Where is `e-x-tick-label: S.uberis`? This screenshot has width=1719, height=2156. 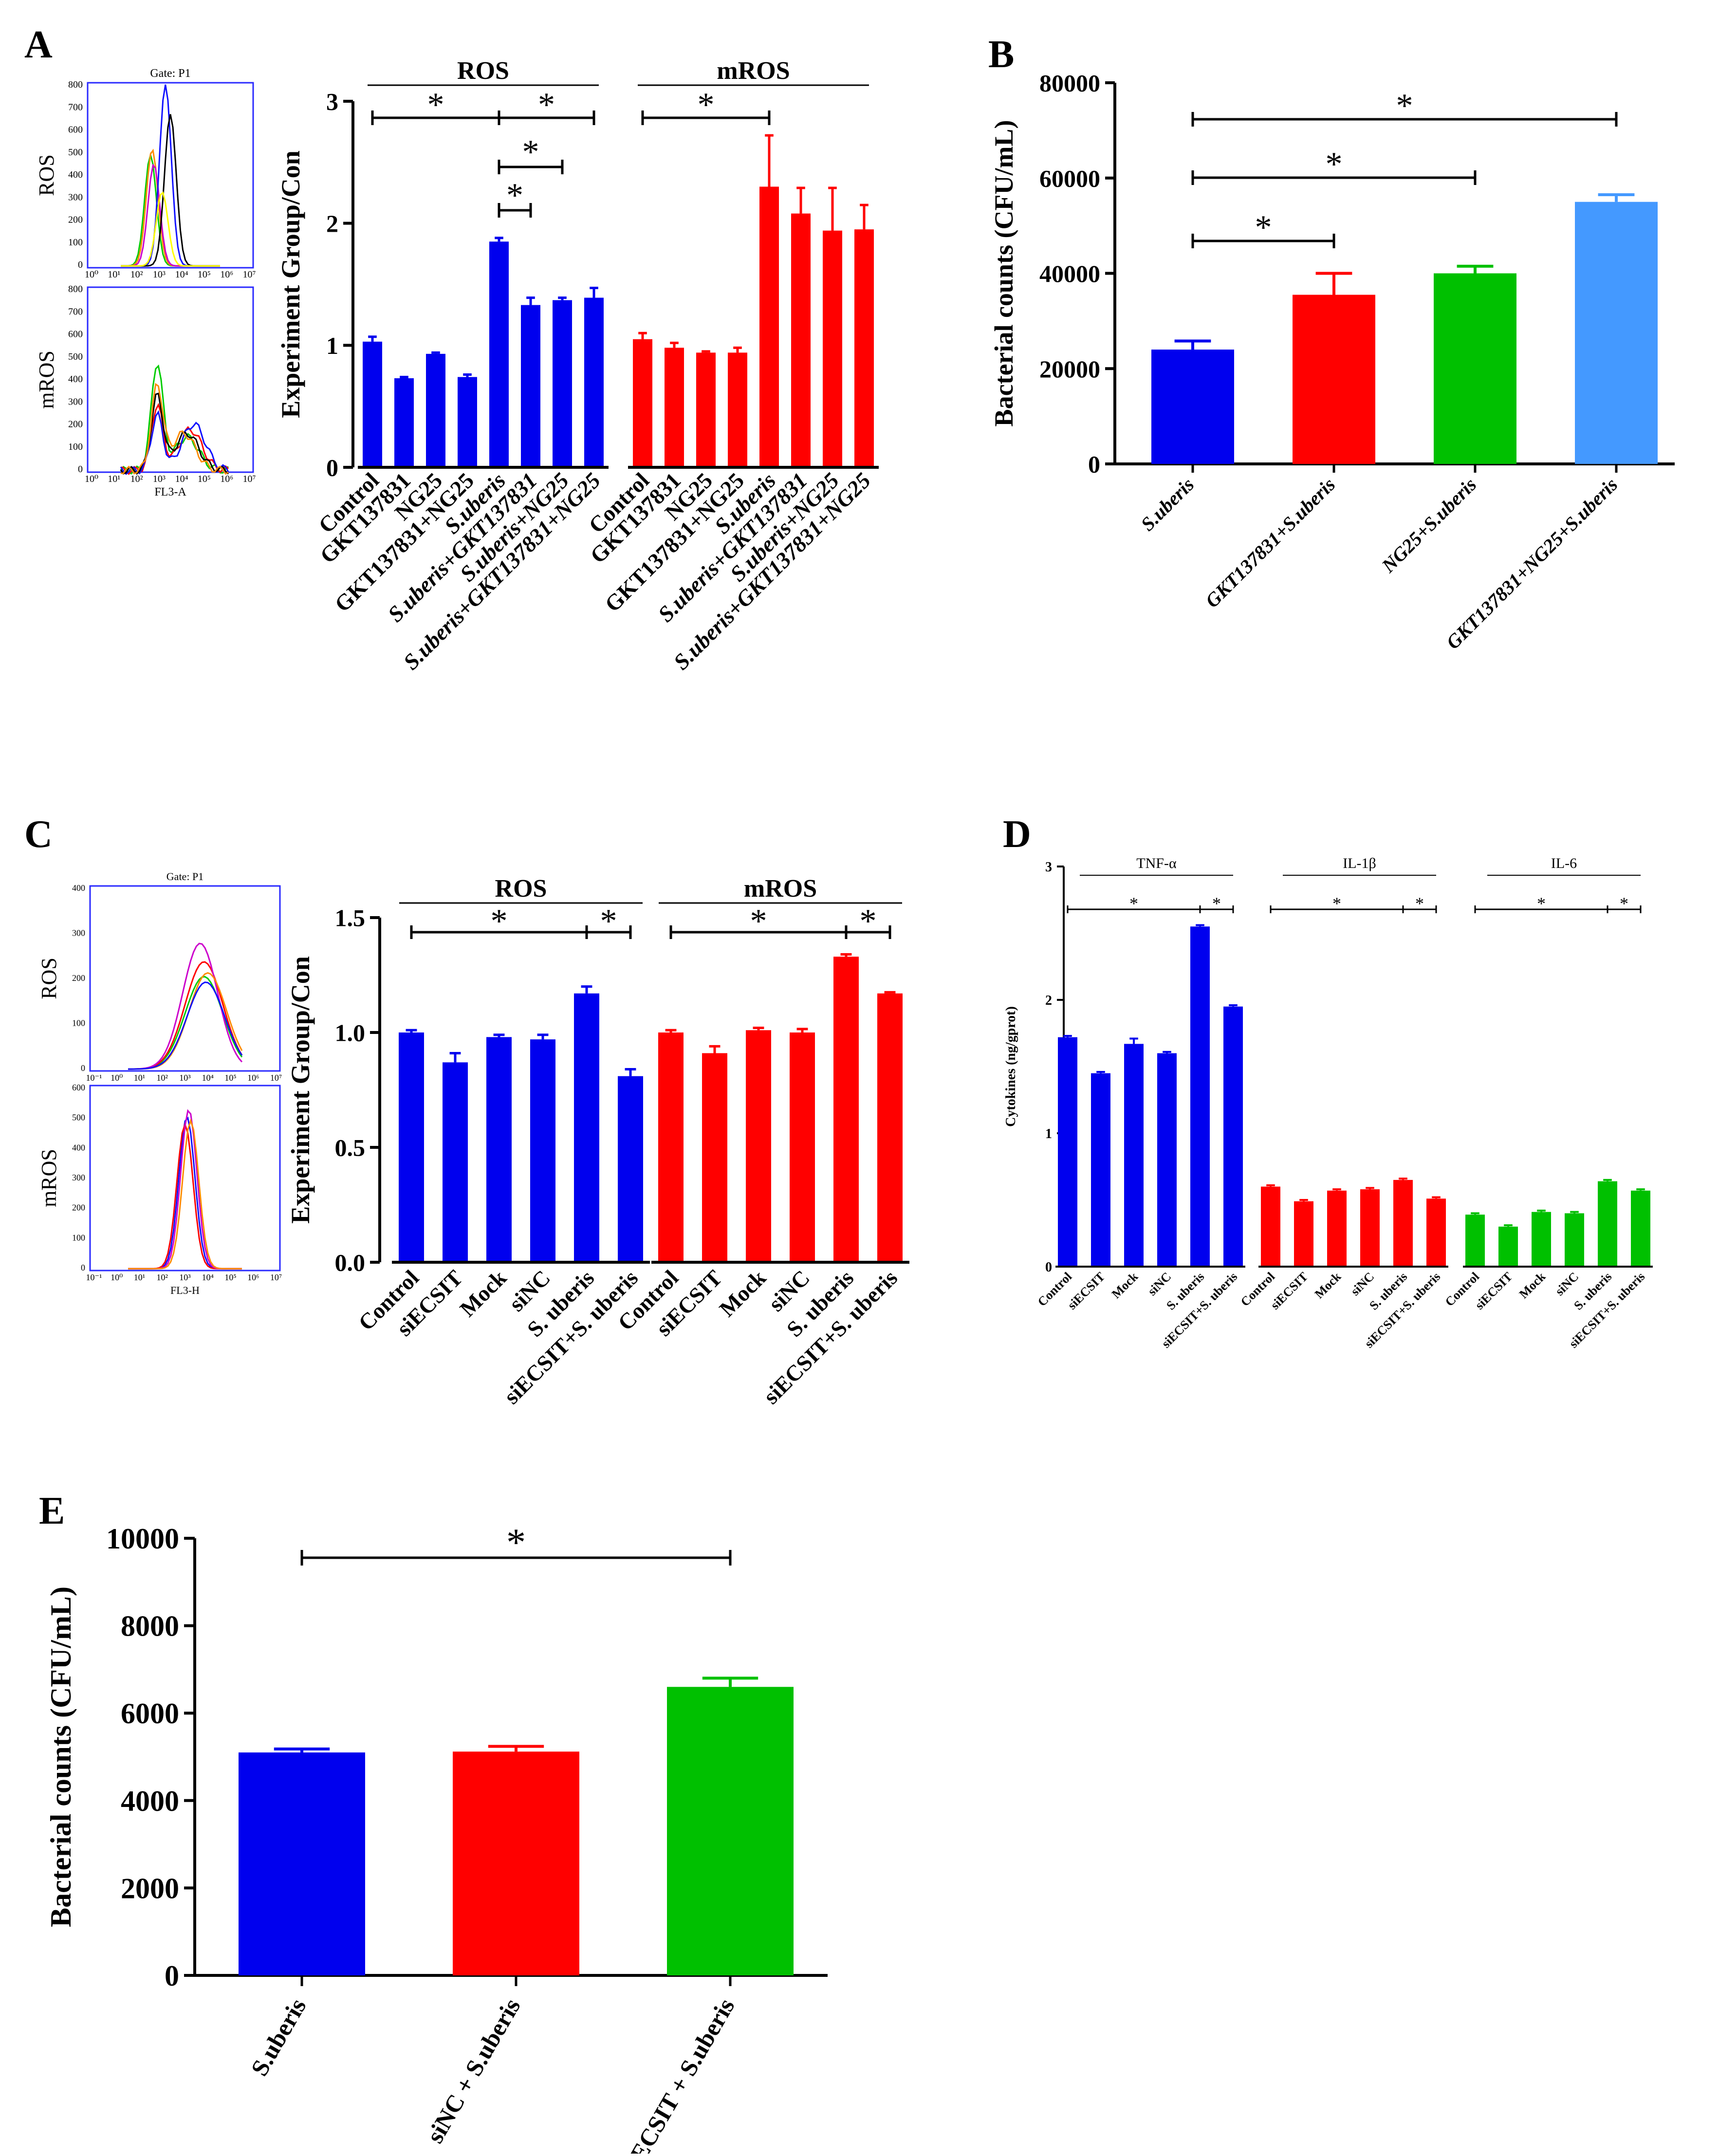
e-x-tick-label: S.uberis is located at coordinates (278, 2038).